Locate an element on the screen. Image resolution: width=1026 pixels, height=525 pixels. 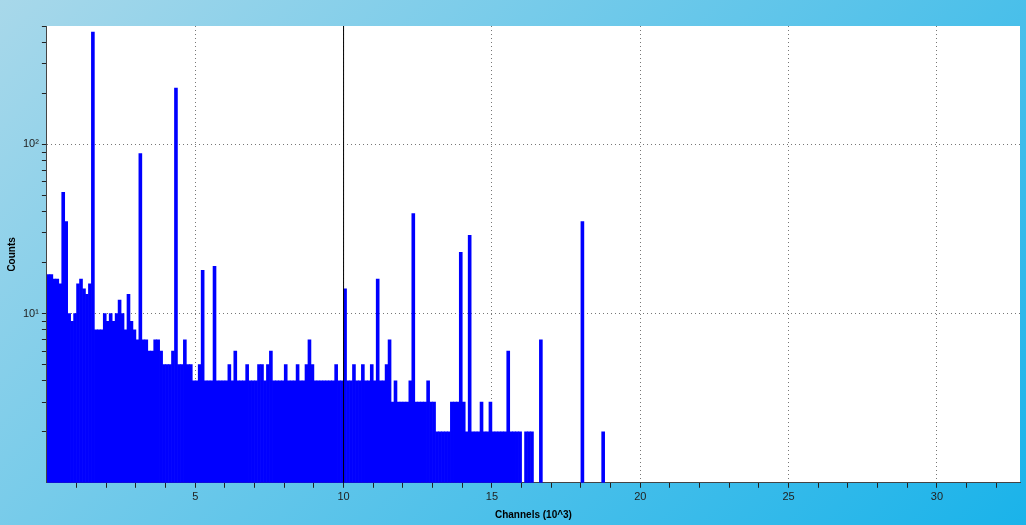
y-tick-label: 10² is located at coordinates (31, 143).